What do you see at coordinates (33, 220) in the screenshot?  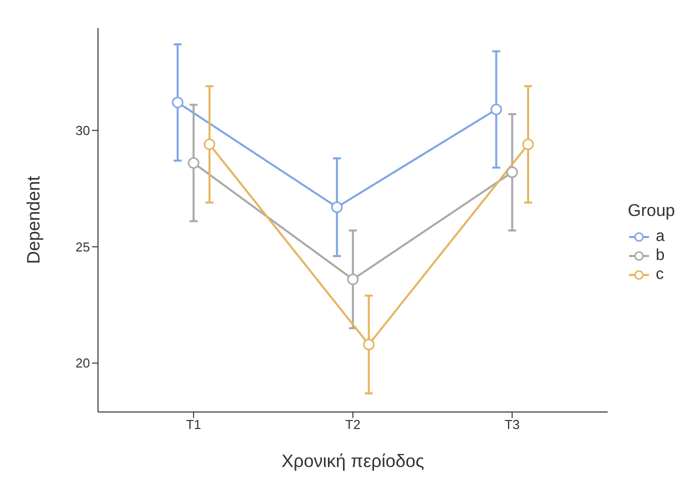 I see `y-axis-title: Dependent` at bounding box center [33, 220].